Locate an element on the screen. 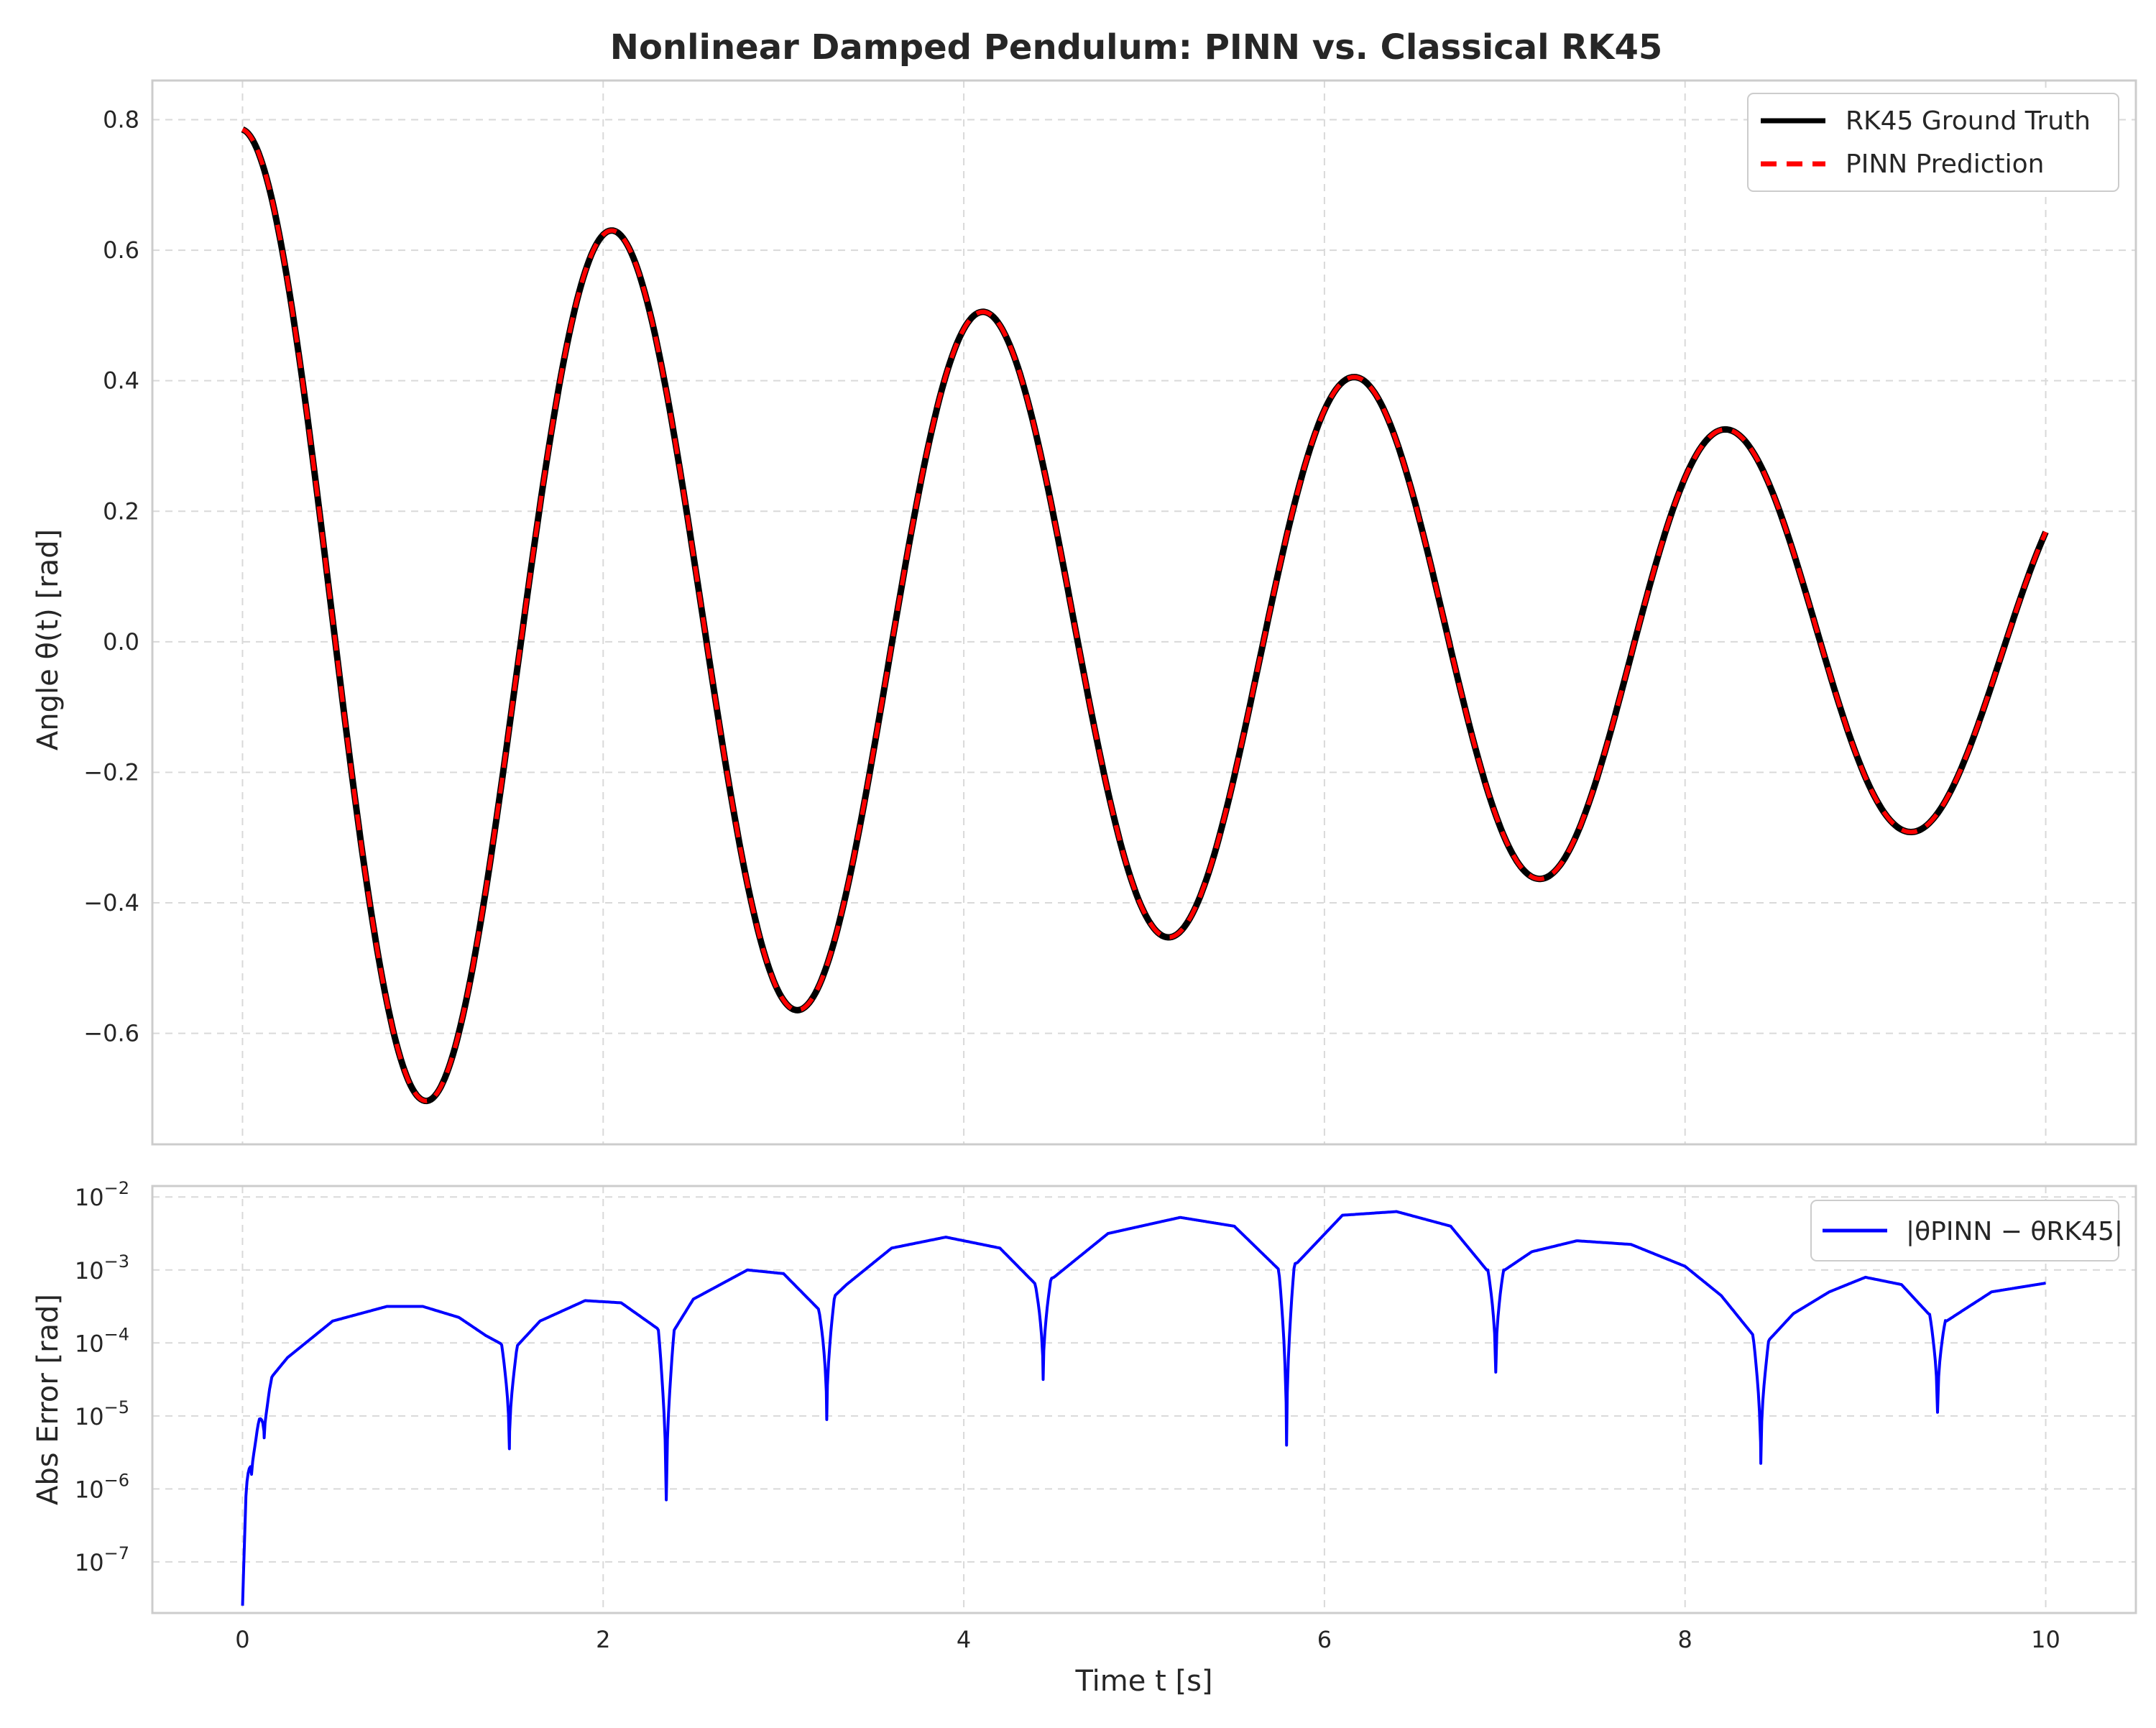  legend-label-error: |θPINN − θRK45| is located at coordinates (2014, 1231).